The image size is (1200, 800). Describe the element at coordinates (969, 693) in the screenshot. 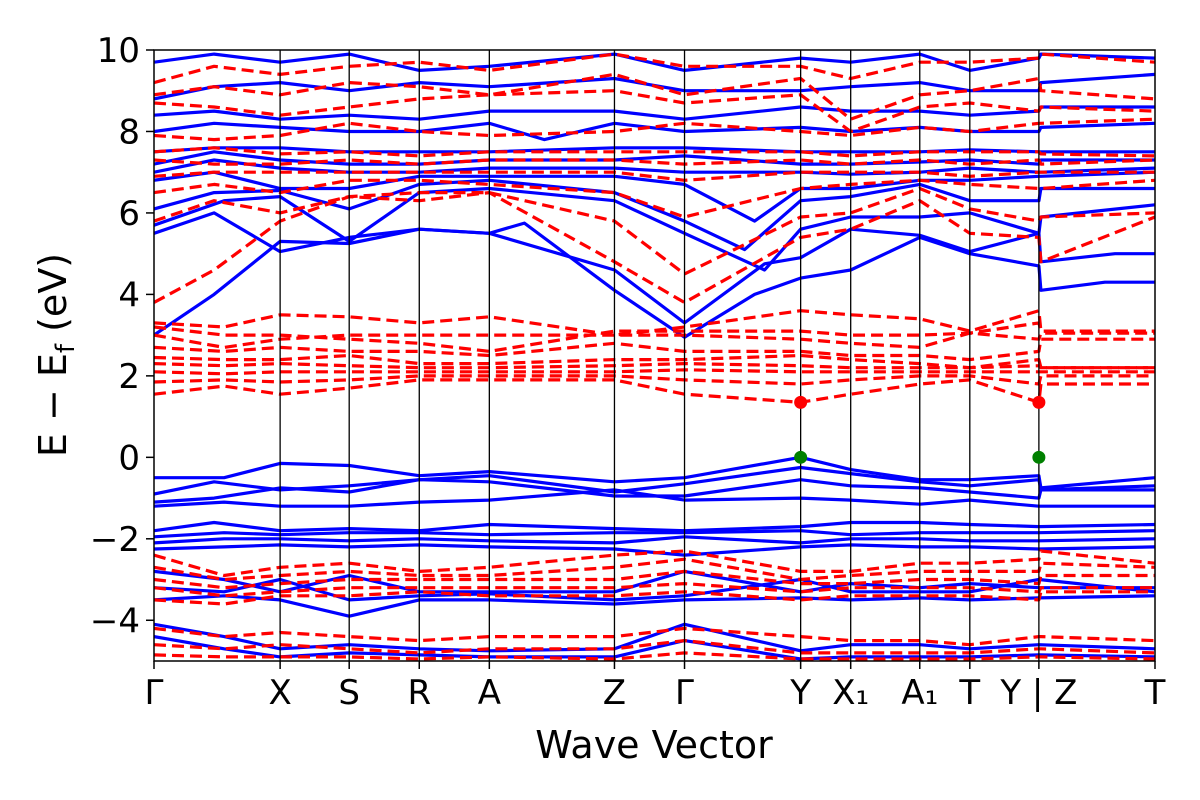

I see `x-tick-label-10: T` at that location.